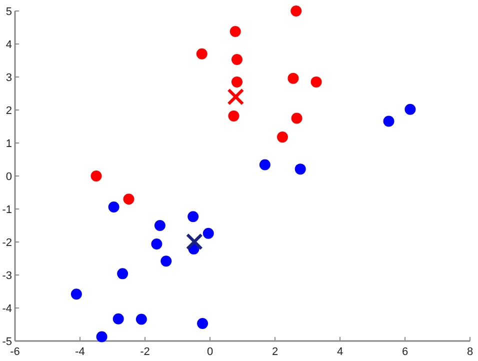 The image size is (478, 361). What do you see at coordinates (7, 276) in the screenshot?
I see `y-tick-label: -3` at bounding box center [7, 276].